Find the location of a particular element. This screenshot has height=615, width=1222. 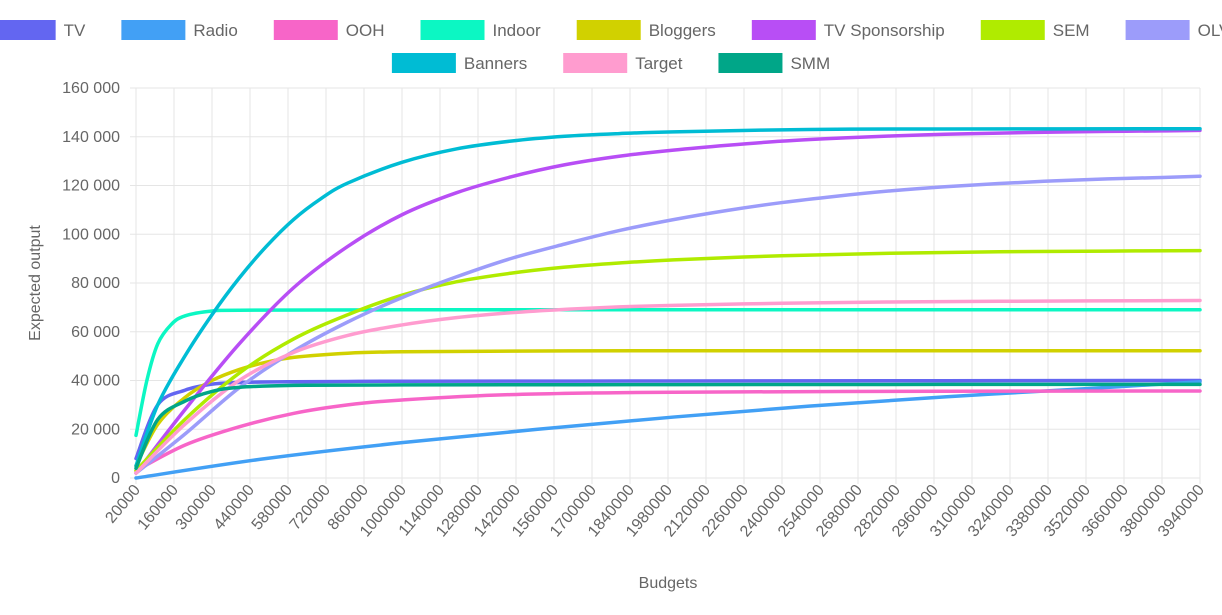

legend-item-smm: SMM is located at coordinates (774, 63).